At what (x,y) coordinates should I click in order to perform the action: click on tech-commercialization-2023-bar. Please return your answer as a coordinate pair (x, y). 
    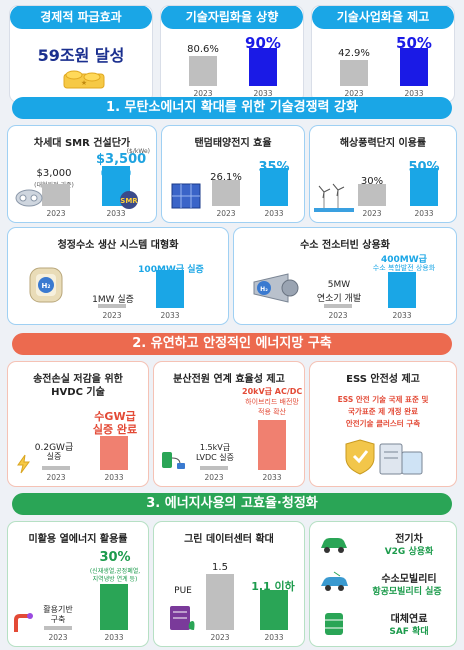
    Looking at the image, I should click on (354, 73).